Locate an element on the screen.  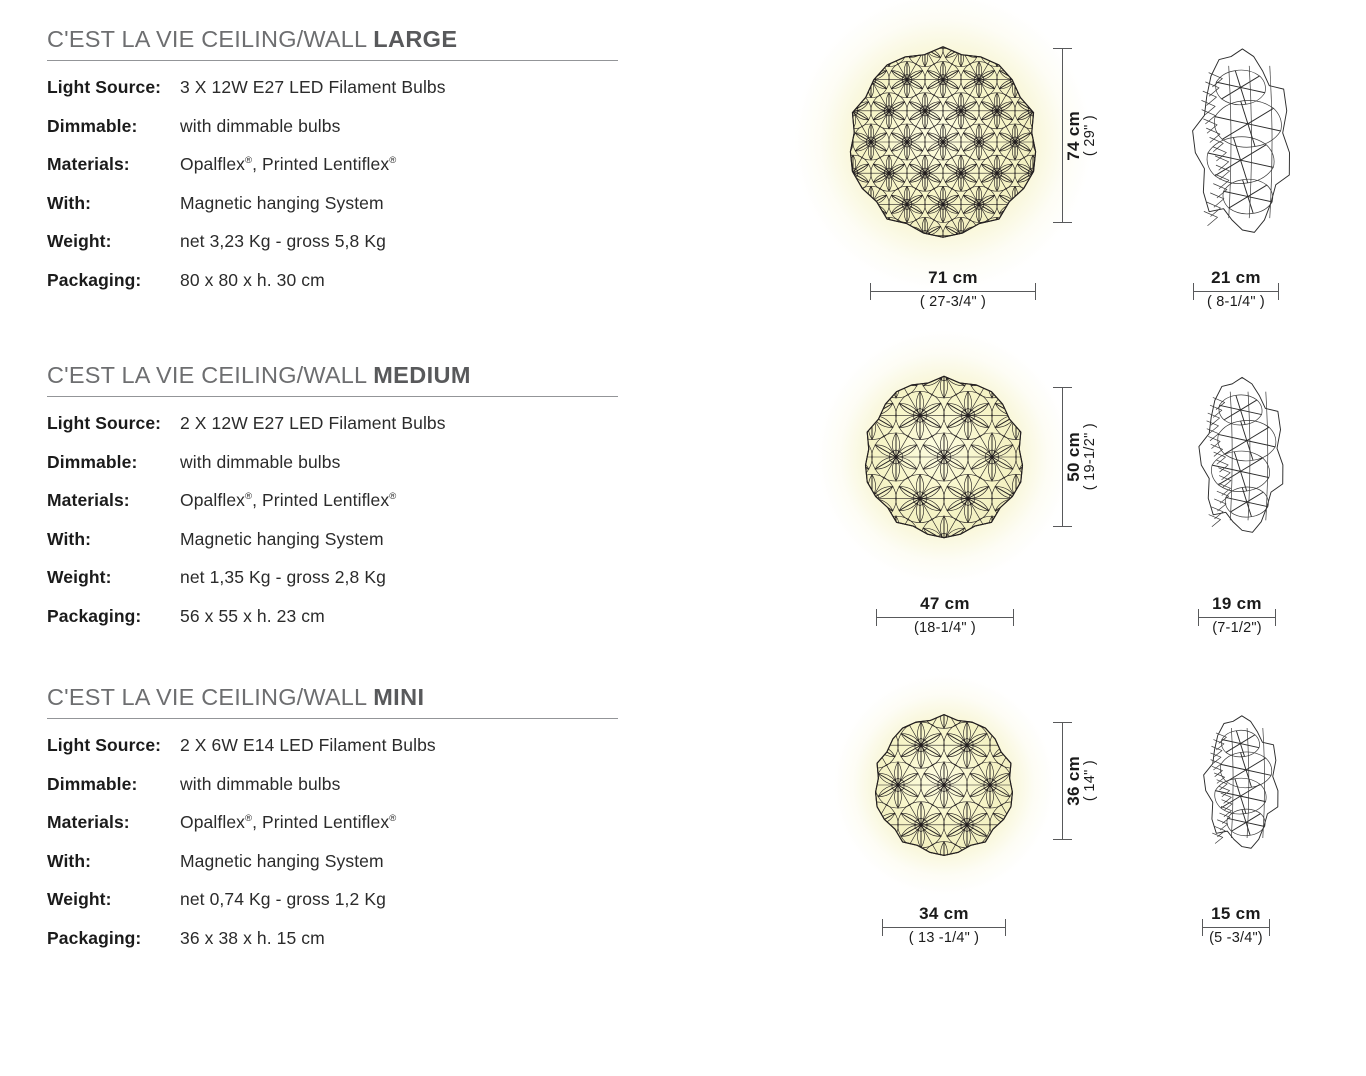
dimension-height-labels: 74 cm ( 29" ) is located at coordinates (1081, 135).